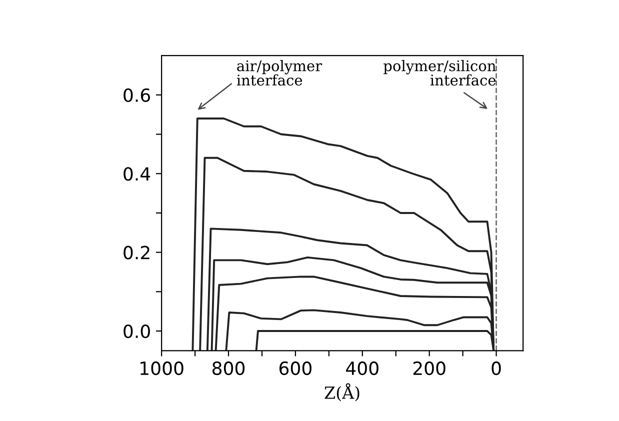  Describe the element at coordinates (137, 253) in the screenshot. I see `y-tick-label: 0.2` at that location.